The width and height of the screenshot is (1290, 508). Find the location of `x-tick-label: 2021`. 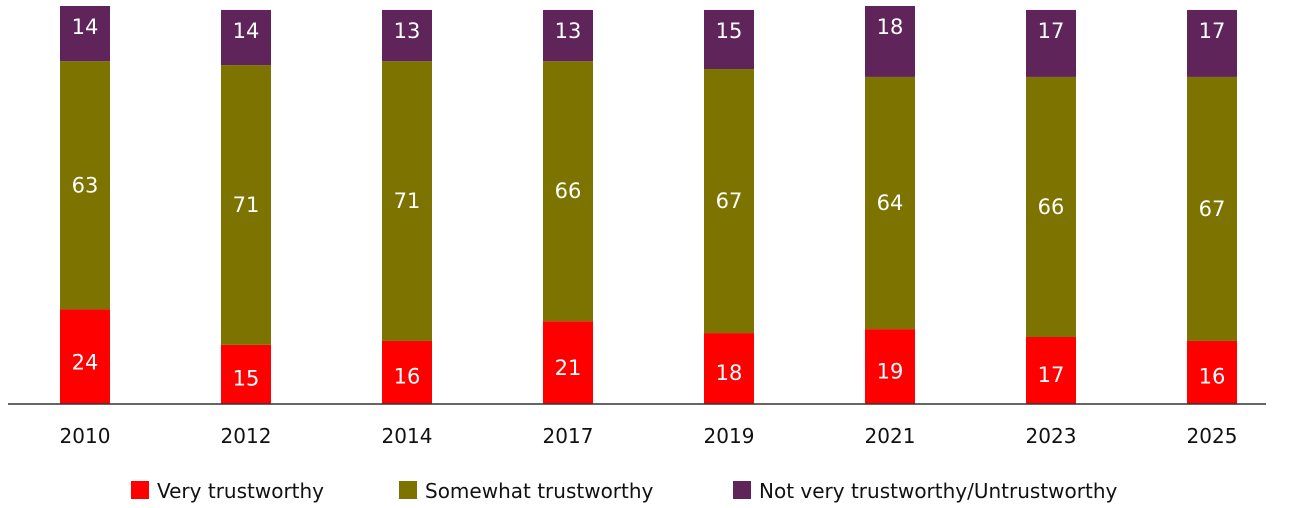

x-tick-label: 2021 is located at coordinates (890, 436).